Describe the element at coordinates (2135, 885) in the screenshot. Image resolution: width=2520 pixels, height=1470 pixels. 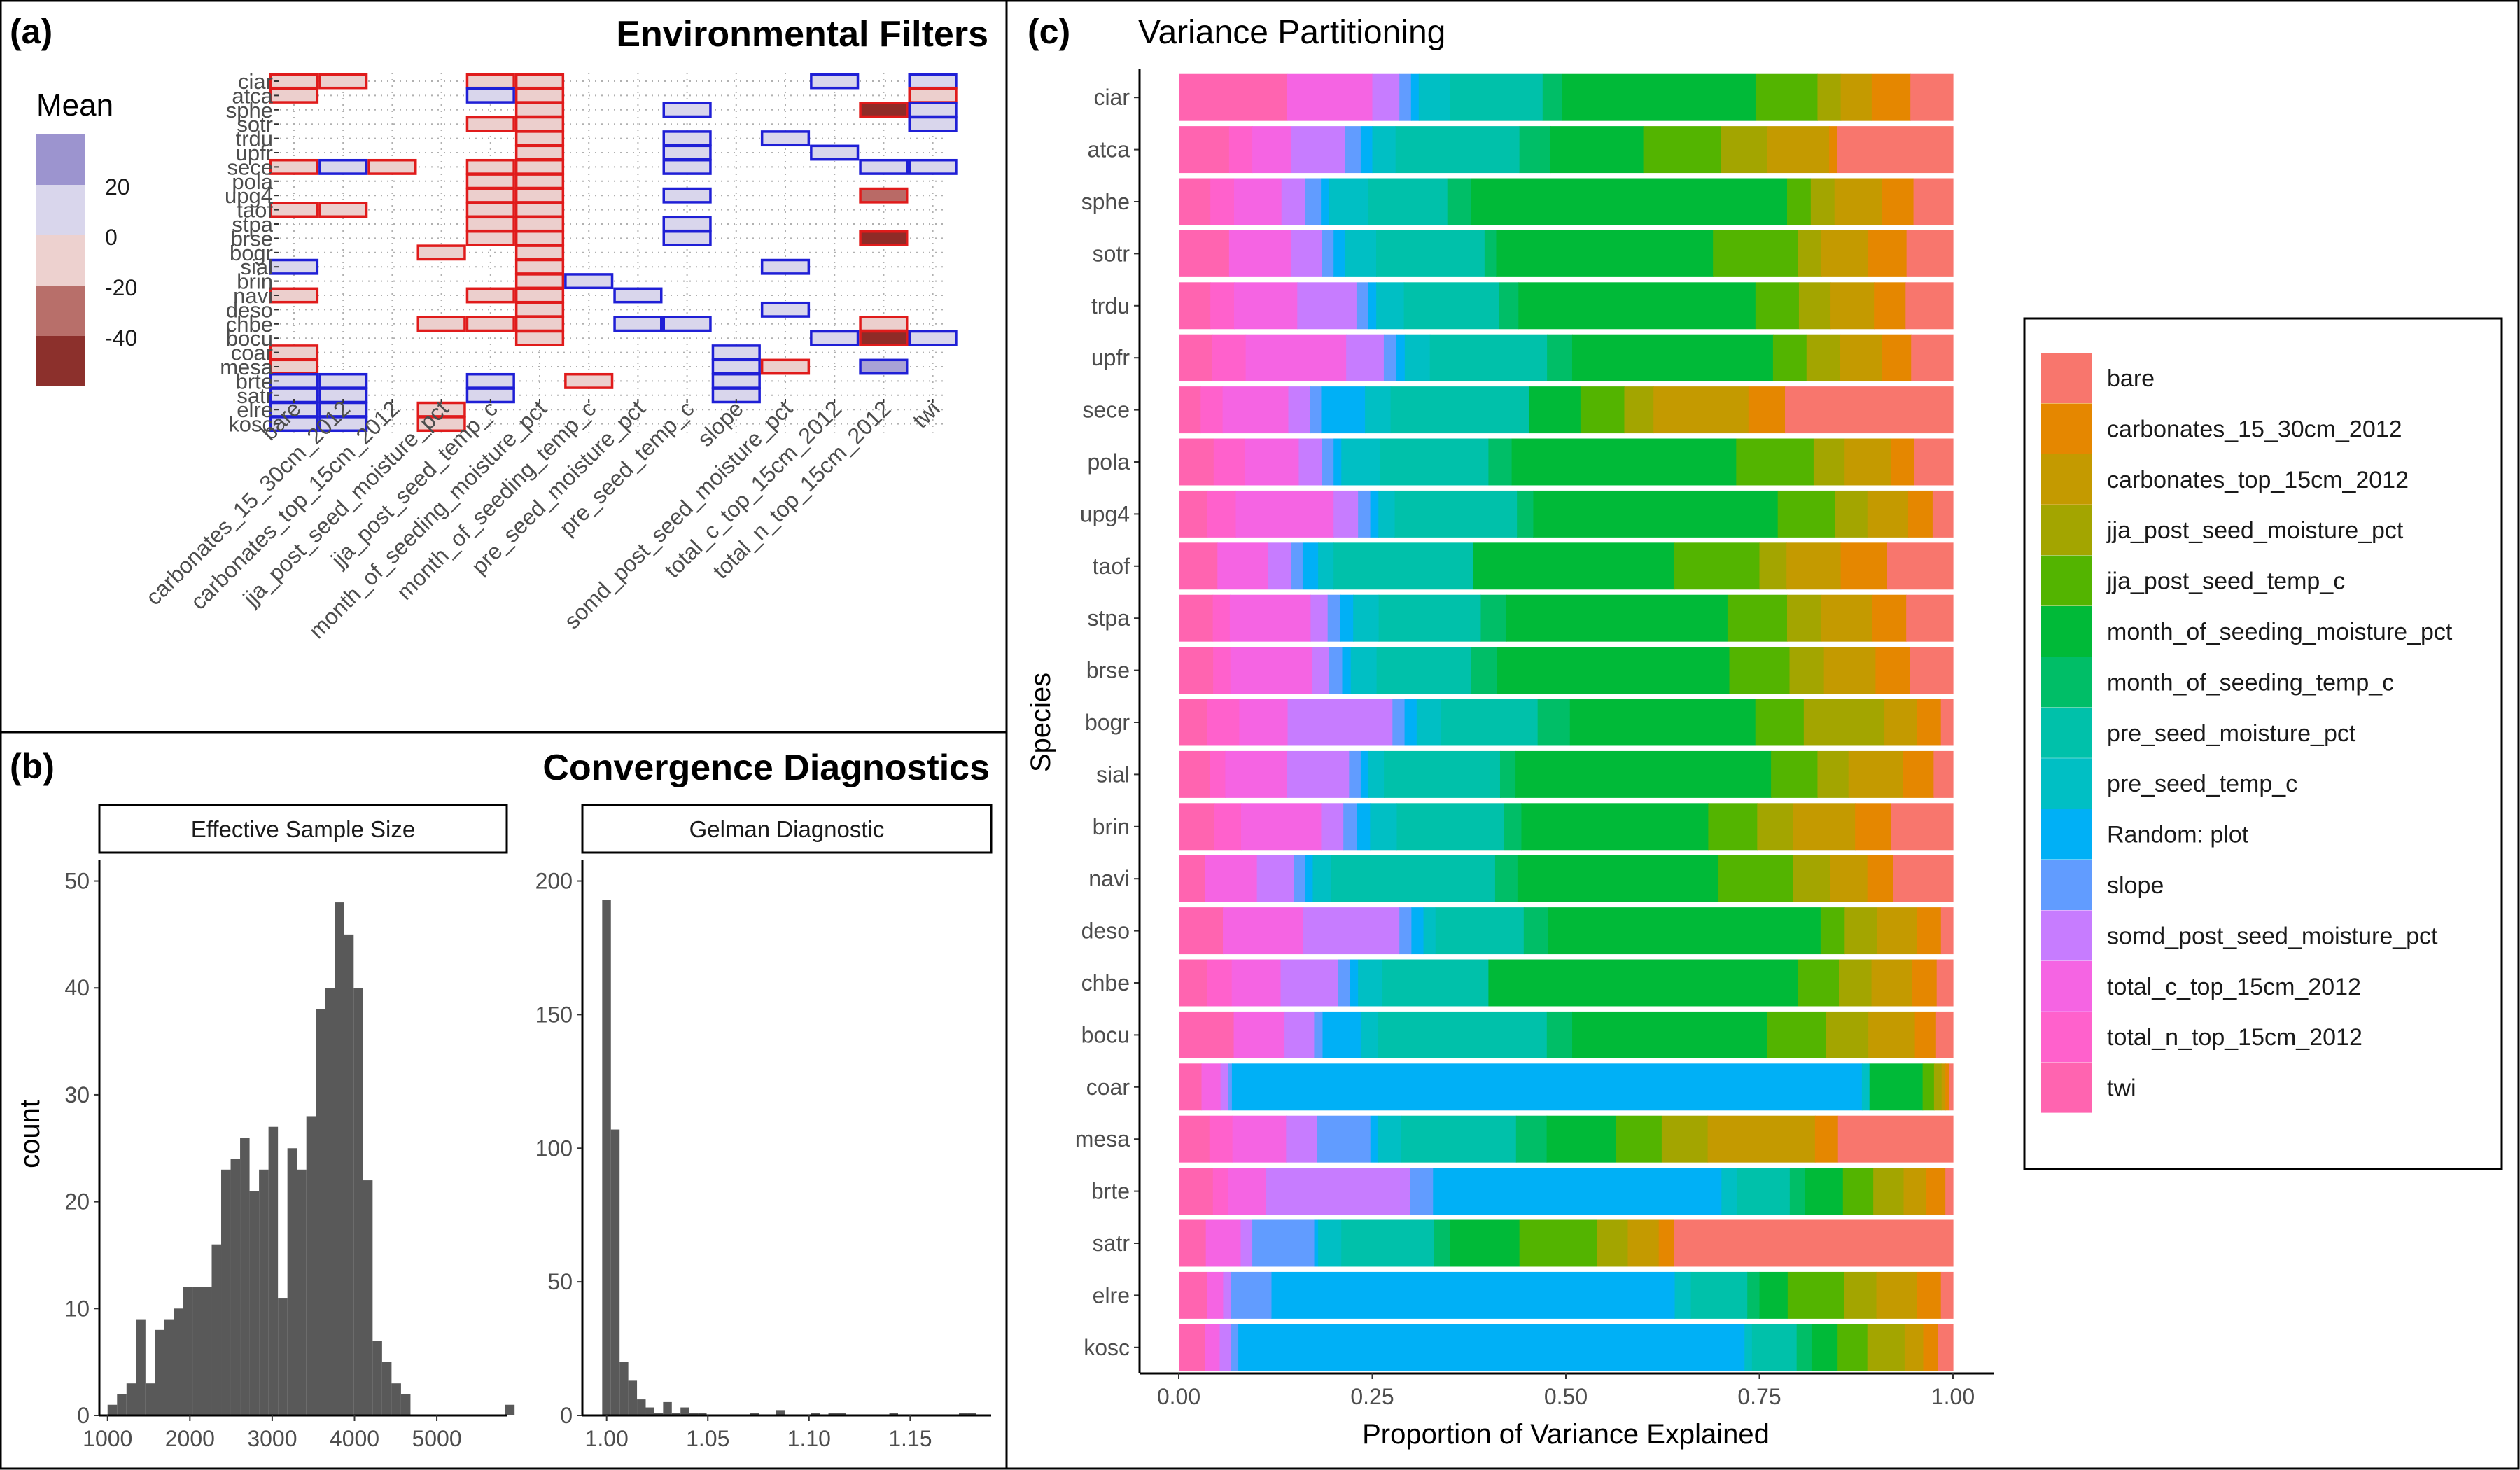
I see `legend-label: slope` at that location.